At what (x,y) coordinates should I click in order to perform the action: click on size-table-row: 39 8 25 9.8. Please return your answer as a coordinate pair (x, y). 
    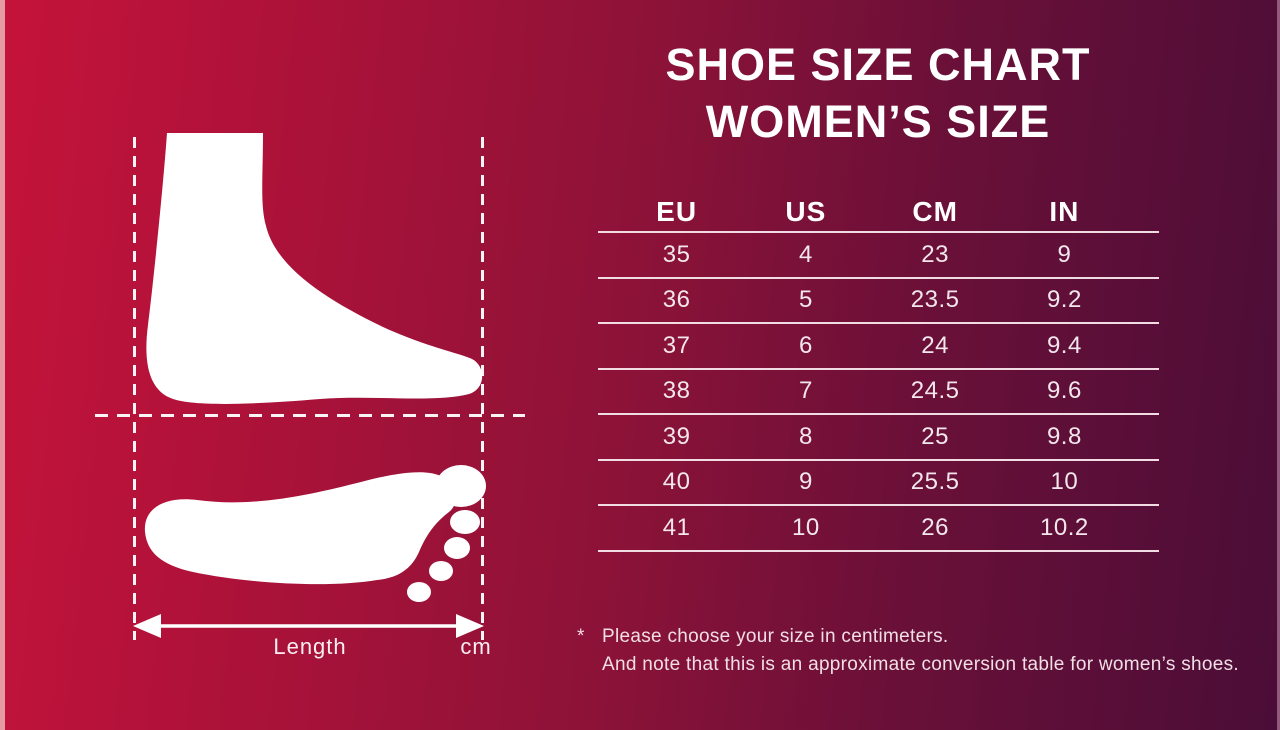
    Looking at the image, I should click on (878, 438).